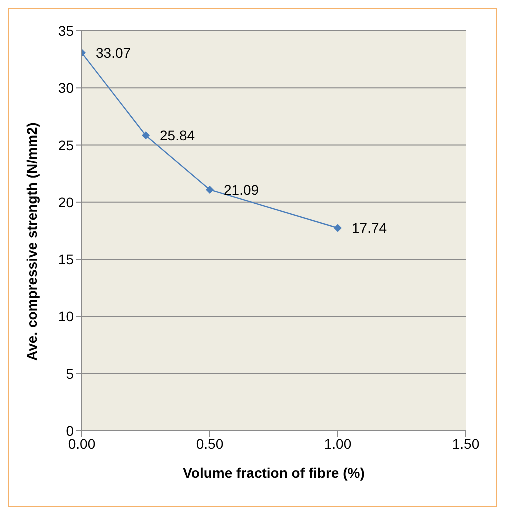 This screenshot has height=515, width=505. What do you see at coordinates (466, 444) in the screenshot?
I see `x-tick-label: 1.50` at bounding box center [466, 444].